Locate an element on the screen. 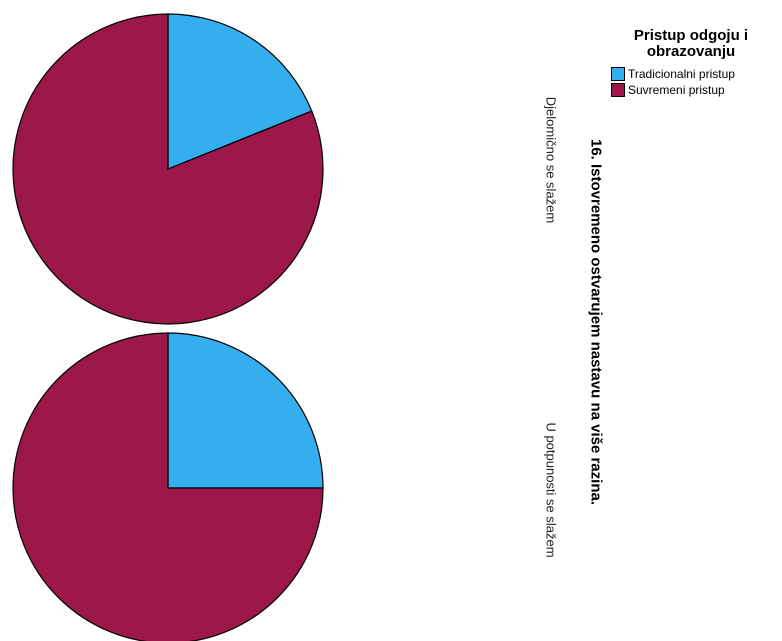 The height and width of the screenshot is (641, 782). legend-label-tradicionalni: Tradicionalni pristup is located at coordinates (681, 74).